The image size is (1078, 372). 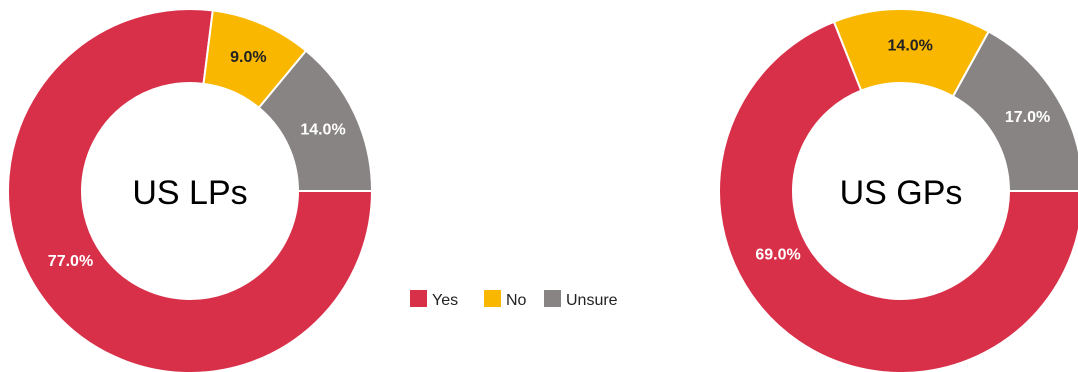 What do you see at coordinates (189, 193) in the screenshot?
I see `chart-title-us-lps: US LPs` at bounding box center [189, 193].